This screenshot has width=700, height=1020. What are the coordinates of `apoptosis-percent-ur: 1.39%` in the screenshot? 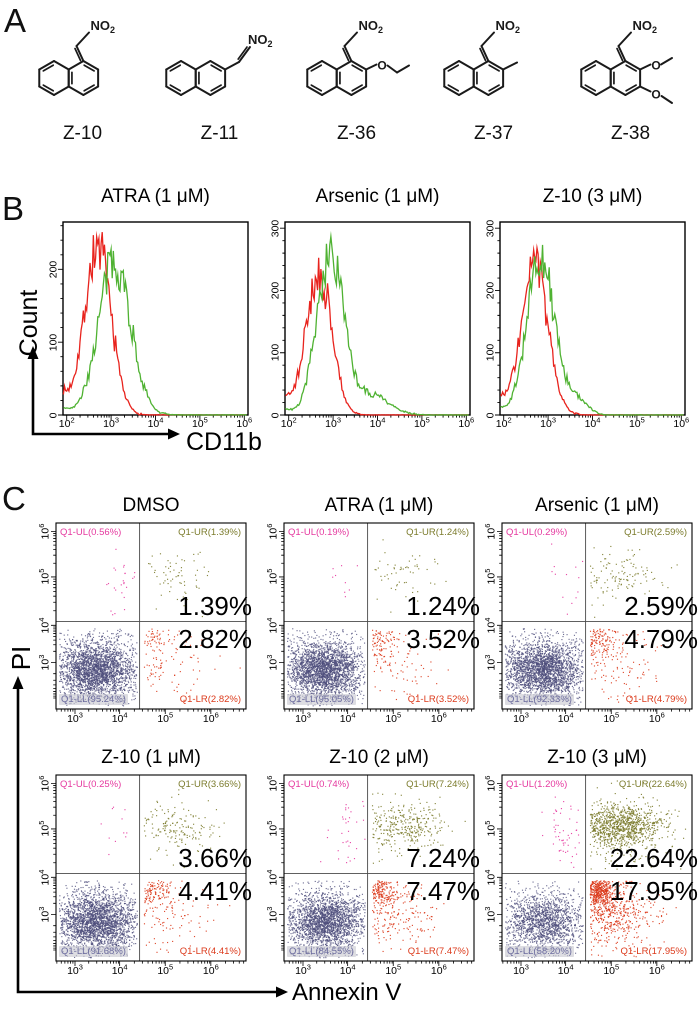 It's located at (215, 605).